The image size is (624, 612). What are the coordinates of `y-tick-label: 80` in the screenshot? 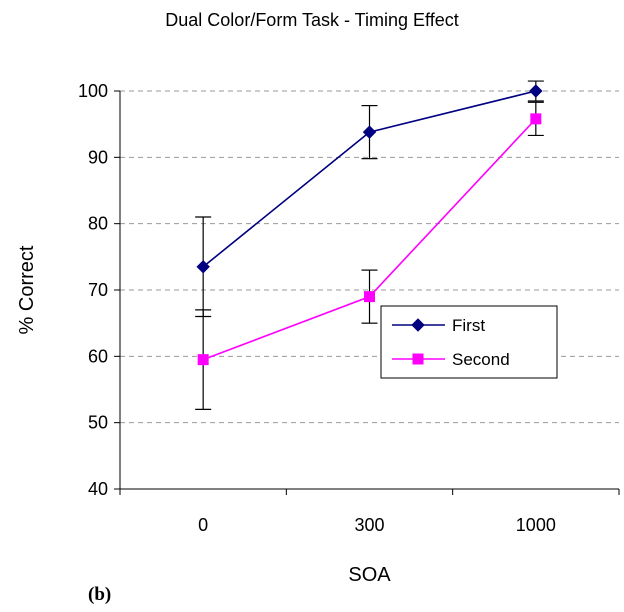 It's located at (98, 224).